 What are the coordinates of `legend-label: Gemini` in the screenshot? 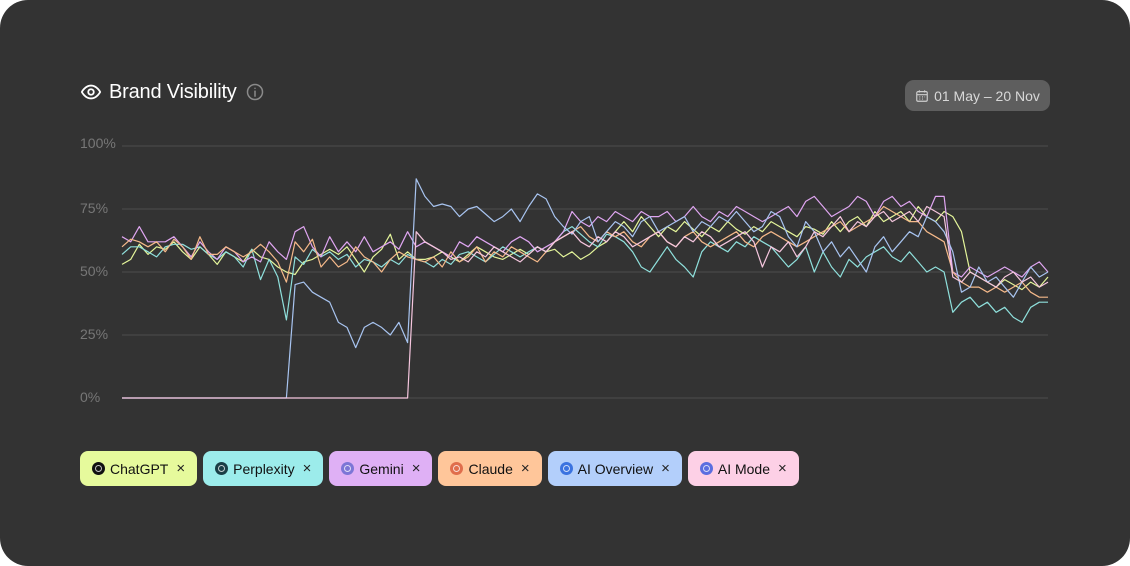 It's located at (381, 468).